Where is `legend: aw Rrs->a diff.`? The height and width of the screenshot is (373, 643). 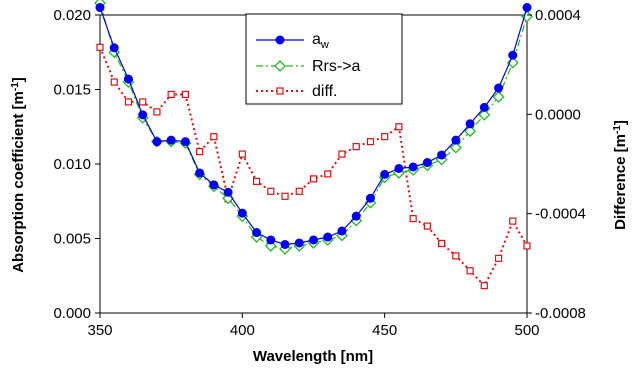
legend: aw Rrs->a diff. is located at coordinates (324, 59).